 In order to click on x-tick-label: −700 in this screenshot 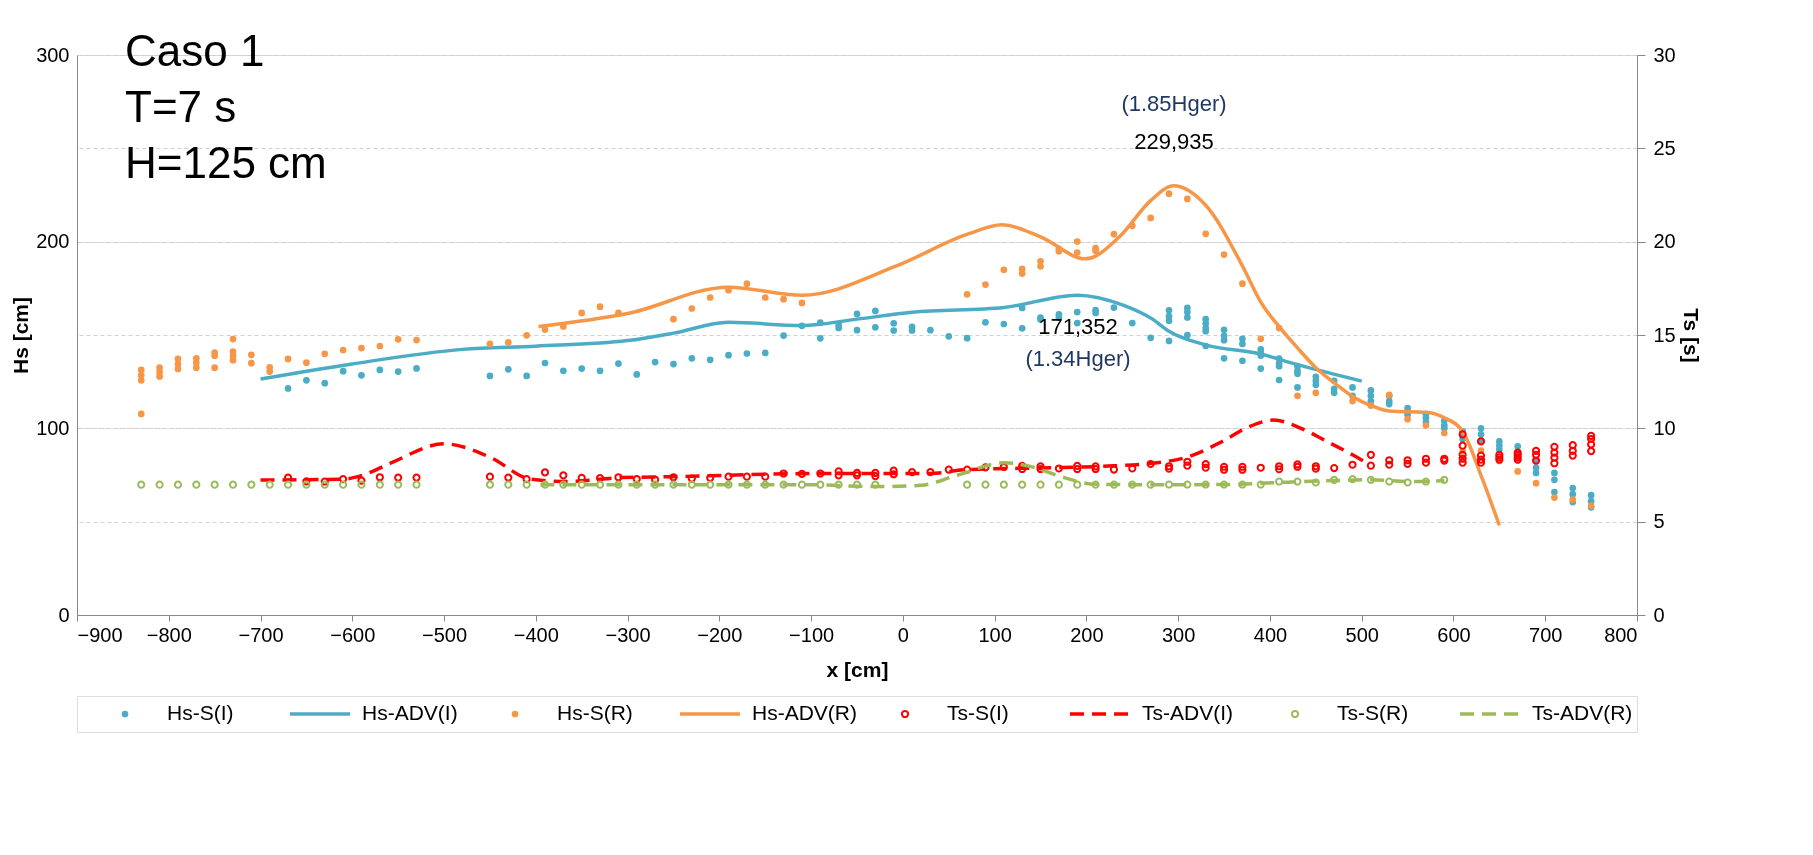, I will do `click(261, 634)`.